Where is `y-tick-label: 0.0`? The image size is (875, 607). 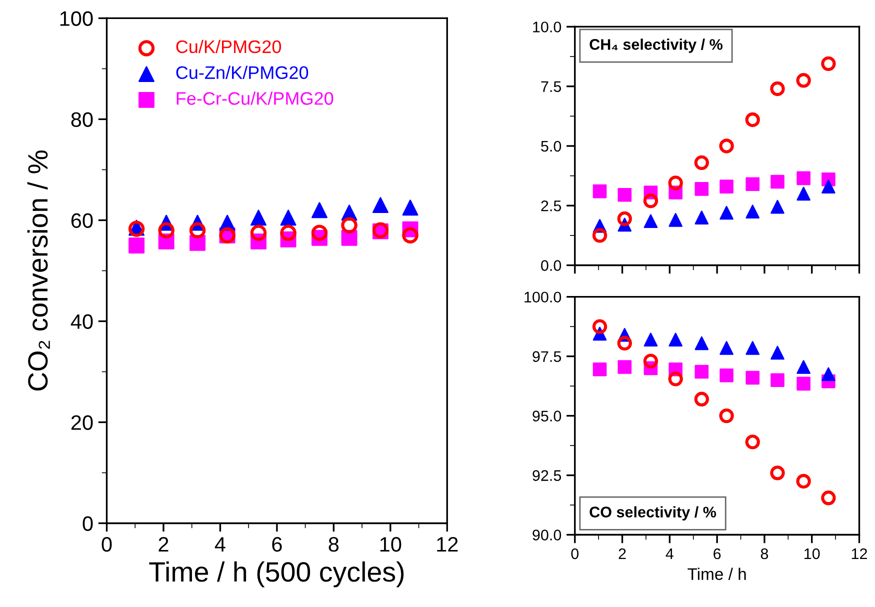
y-tick-label: 0.0 is located at coordinates (551, 265).